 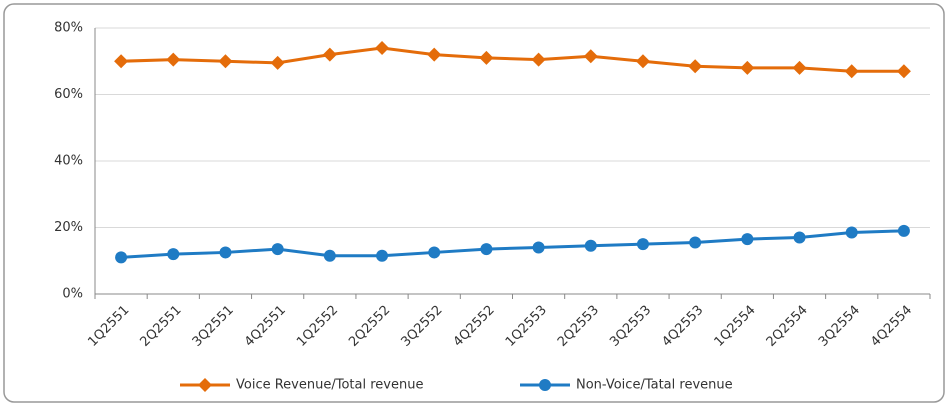 What do you see at coordinates (654, 385) in the screenshot?
I see `legend-label: Non-Voice/Tatal revenue` at bounding box center [654, 385].